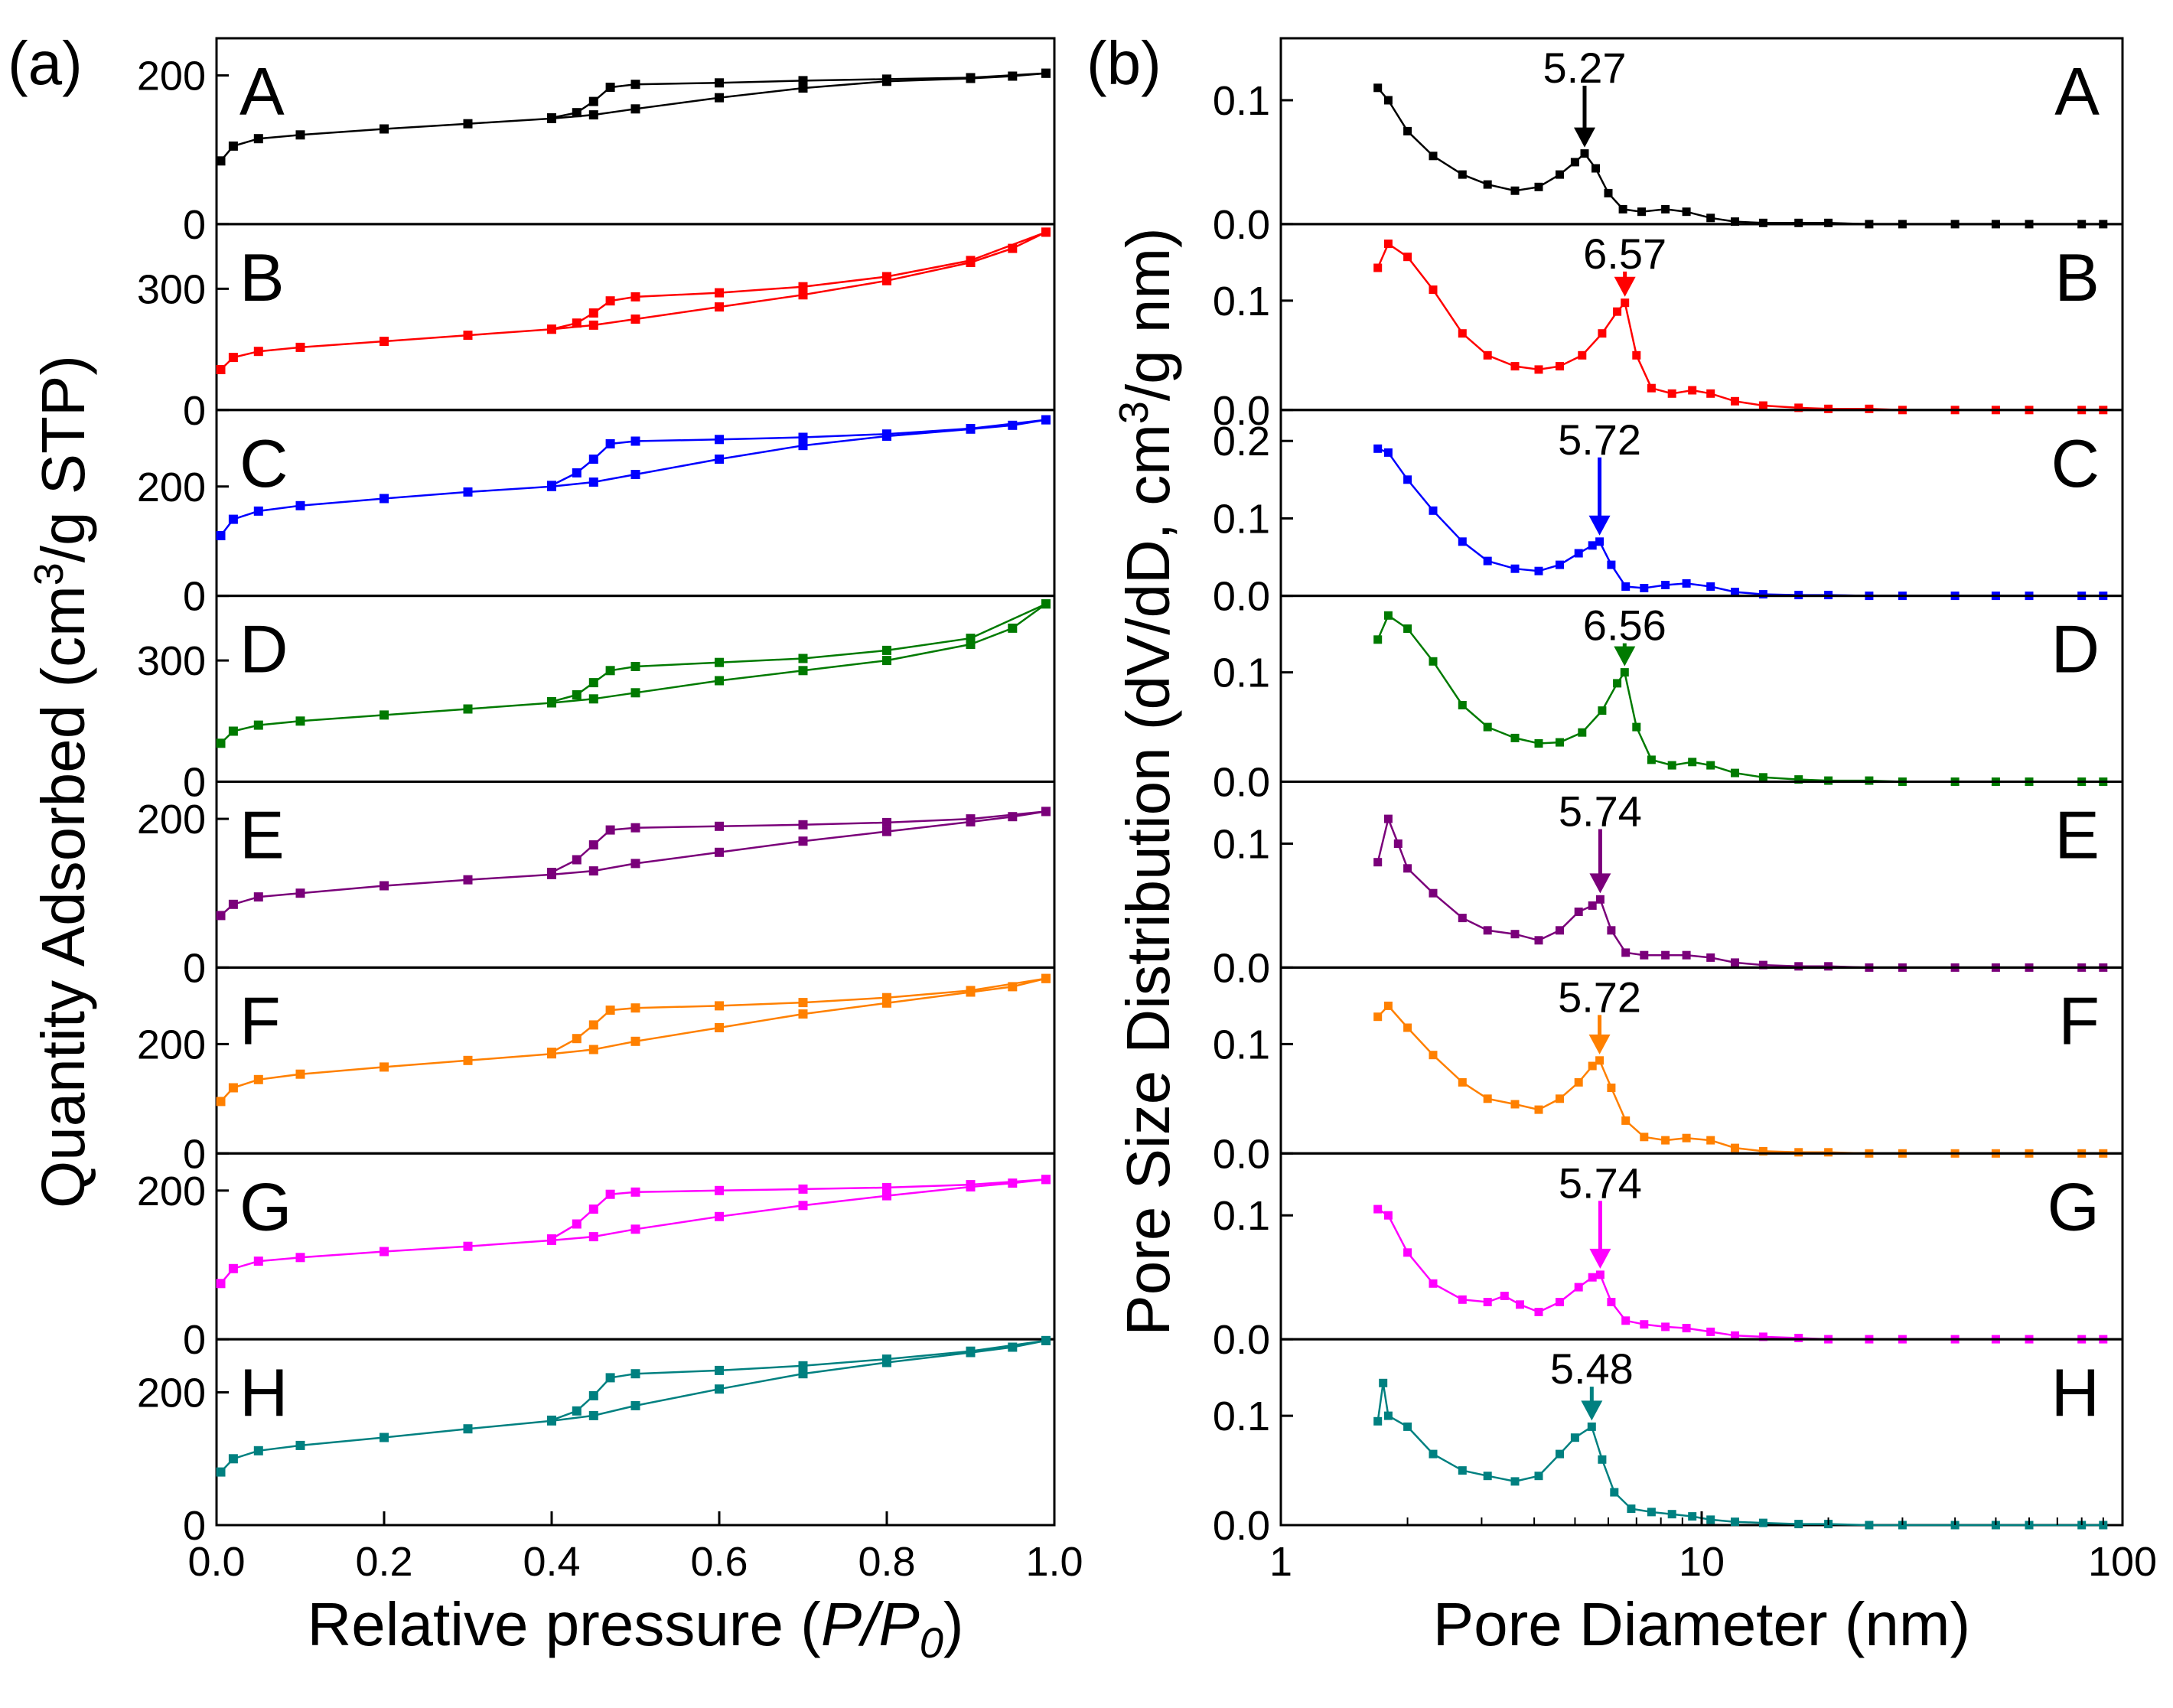  What do you see at coordinates (1740, 1455) in the screenshot?
I see `psd-H-line` at bounding box center [1740, 1455].